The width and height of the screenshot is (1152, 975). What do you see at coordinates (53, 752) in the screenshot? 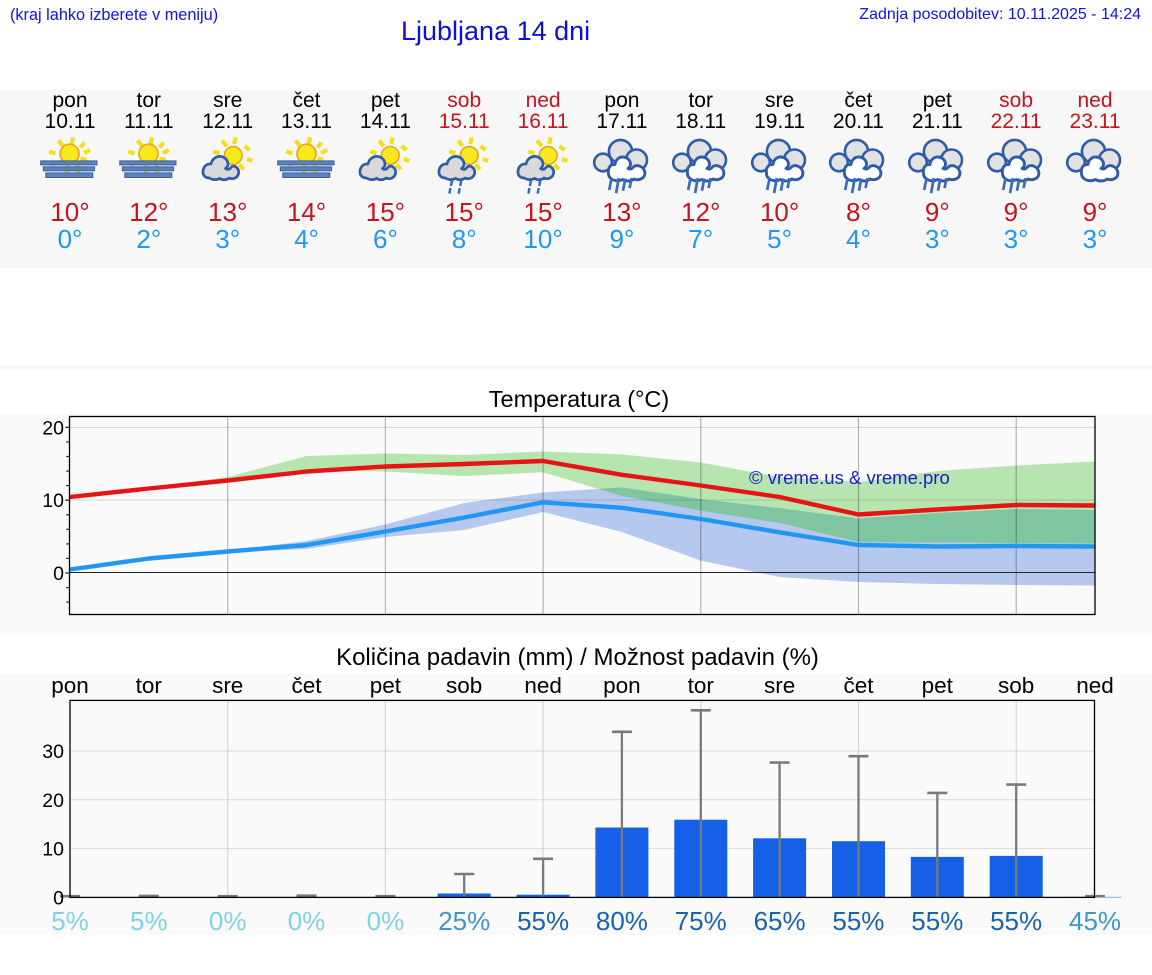
I see `svg-text: 30` at bounding box center [53, 752].